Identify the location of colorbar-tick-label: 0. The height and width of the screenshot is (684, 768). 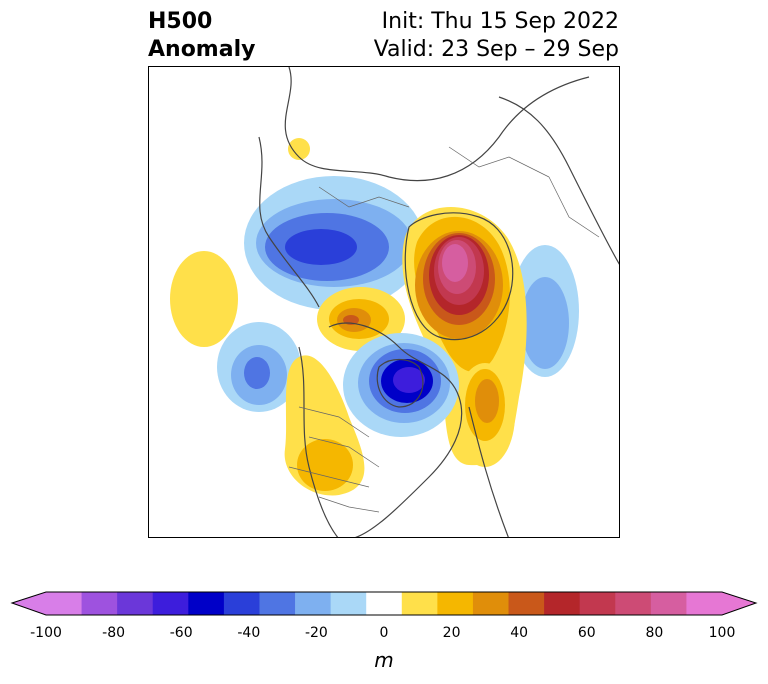
(384, 633).